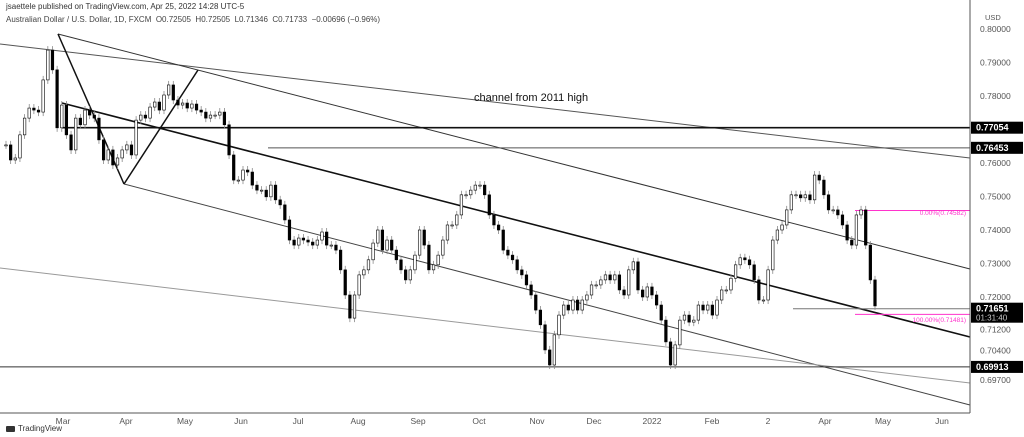  Describe the element at coordinates (213, 19) in the screenshot. I see `ohlc-high: H0.72505` at that location.